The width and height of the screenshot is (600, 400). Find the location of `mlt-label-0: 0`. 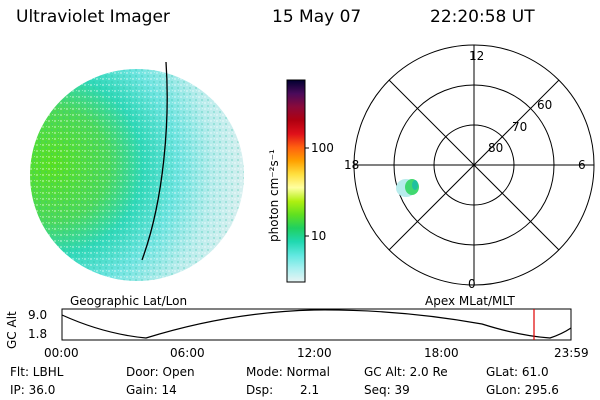

mlt-label-0: 0 is located at coordinates (472, 284).